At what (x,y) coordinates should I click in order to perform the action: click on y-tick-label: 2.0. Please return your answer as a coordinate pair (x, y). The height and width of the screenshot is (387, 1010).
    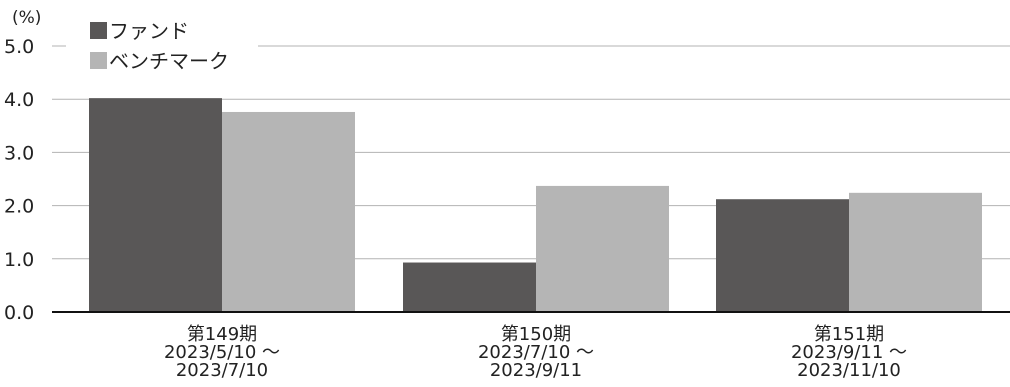
    Looking at the image, I should click on (19, 207).